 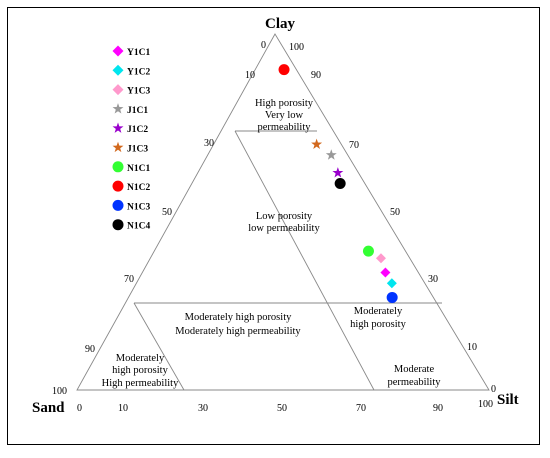 I want to click on bottom-tick-label: 70, so click(x=361, y=408).